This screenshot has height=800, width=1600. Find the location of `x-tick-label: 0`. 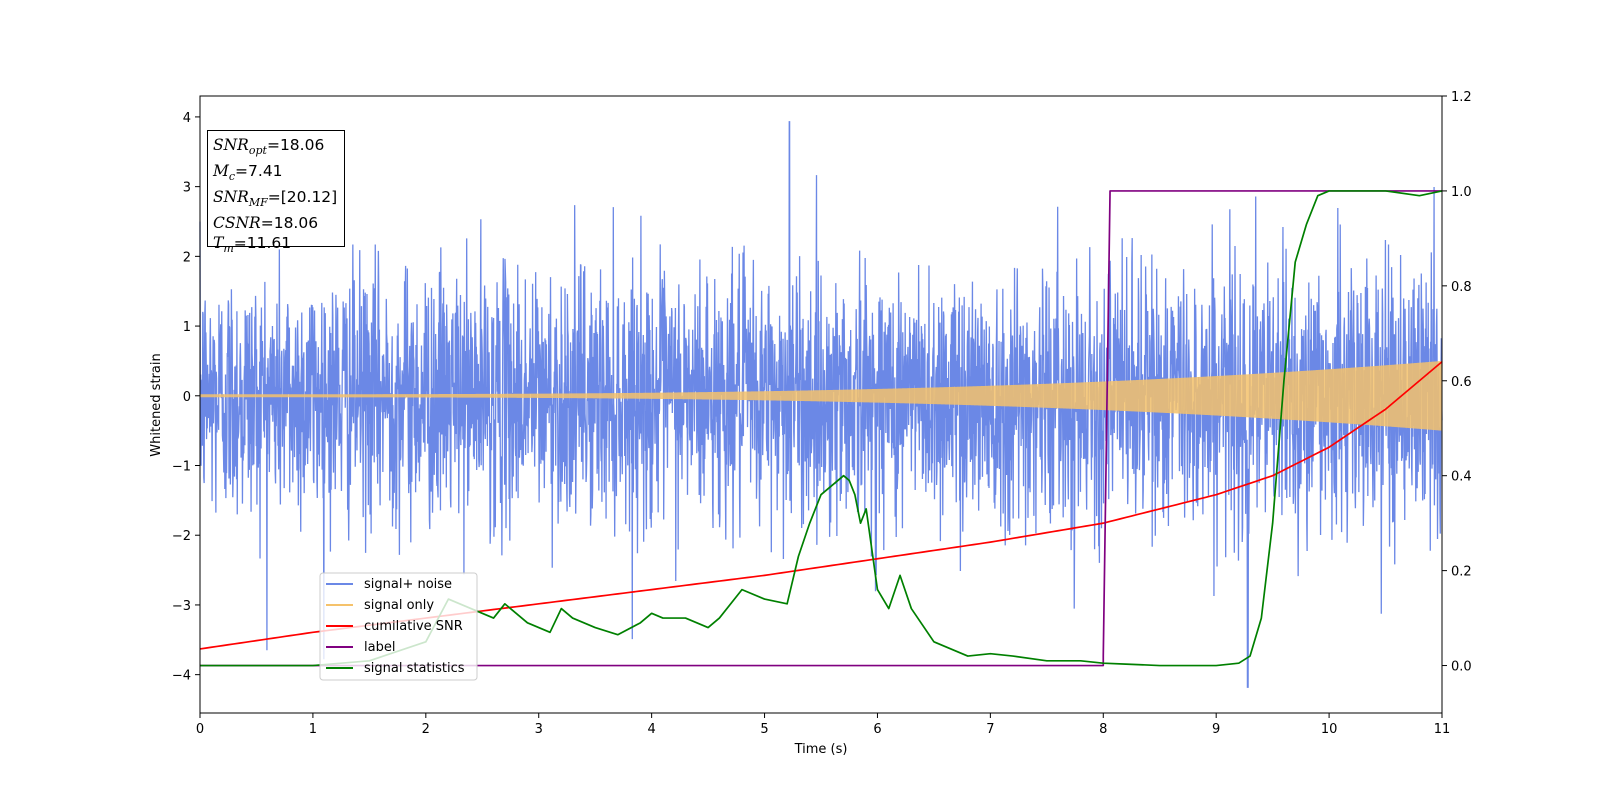

x-tick-label: 0 is located at coordinates (200, 729).